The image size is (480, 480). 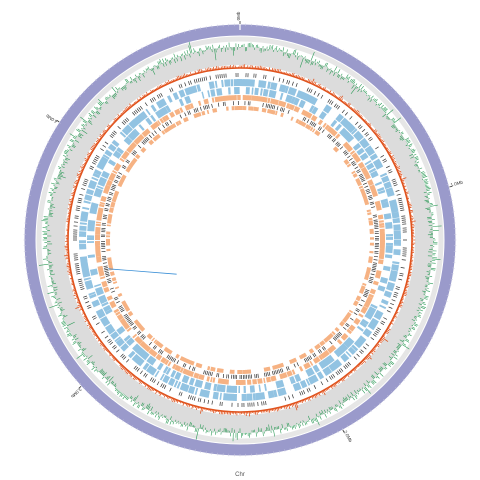 I want to click on scale-label: 0Mb, so click(x=238, y=15).